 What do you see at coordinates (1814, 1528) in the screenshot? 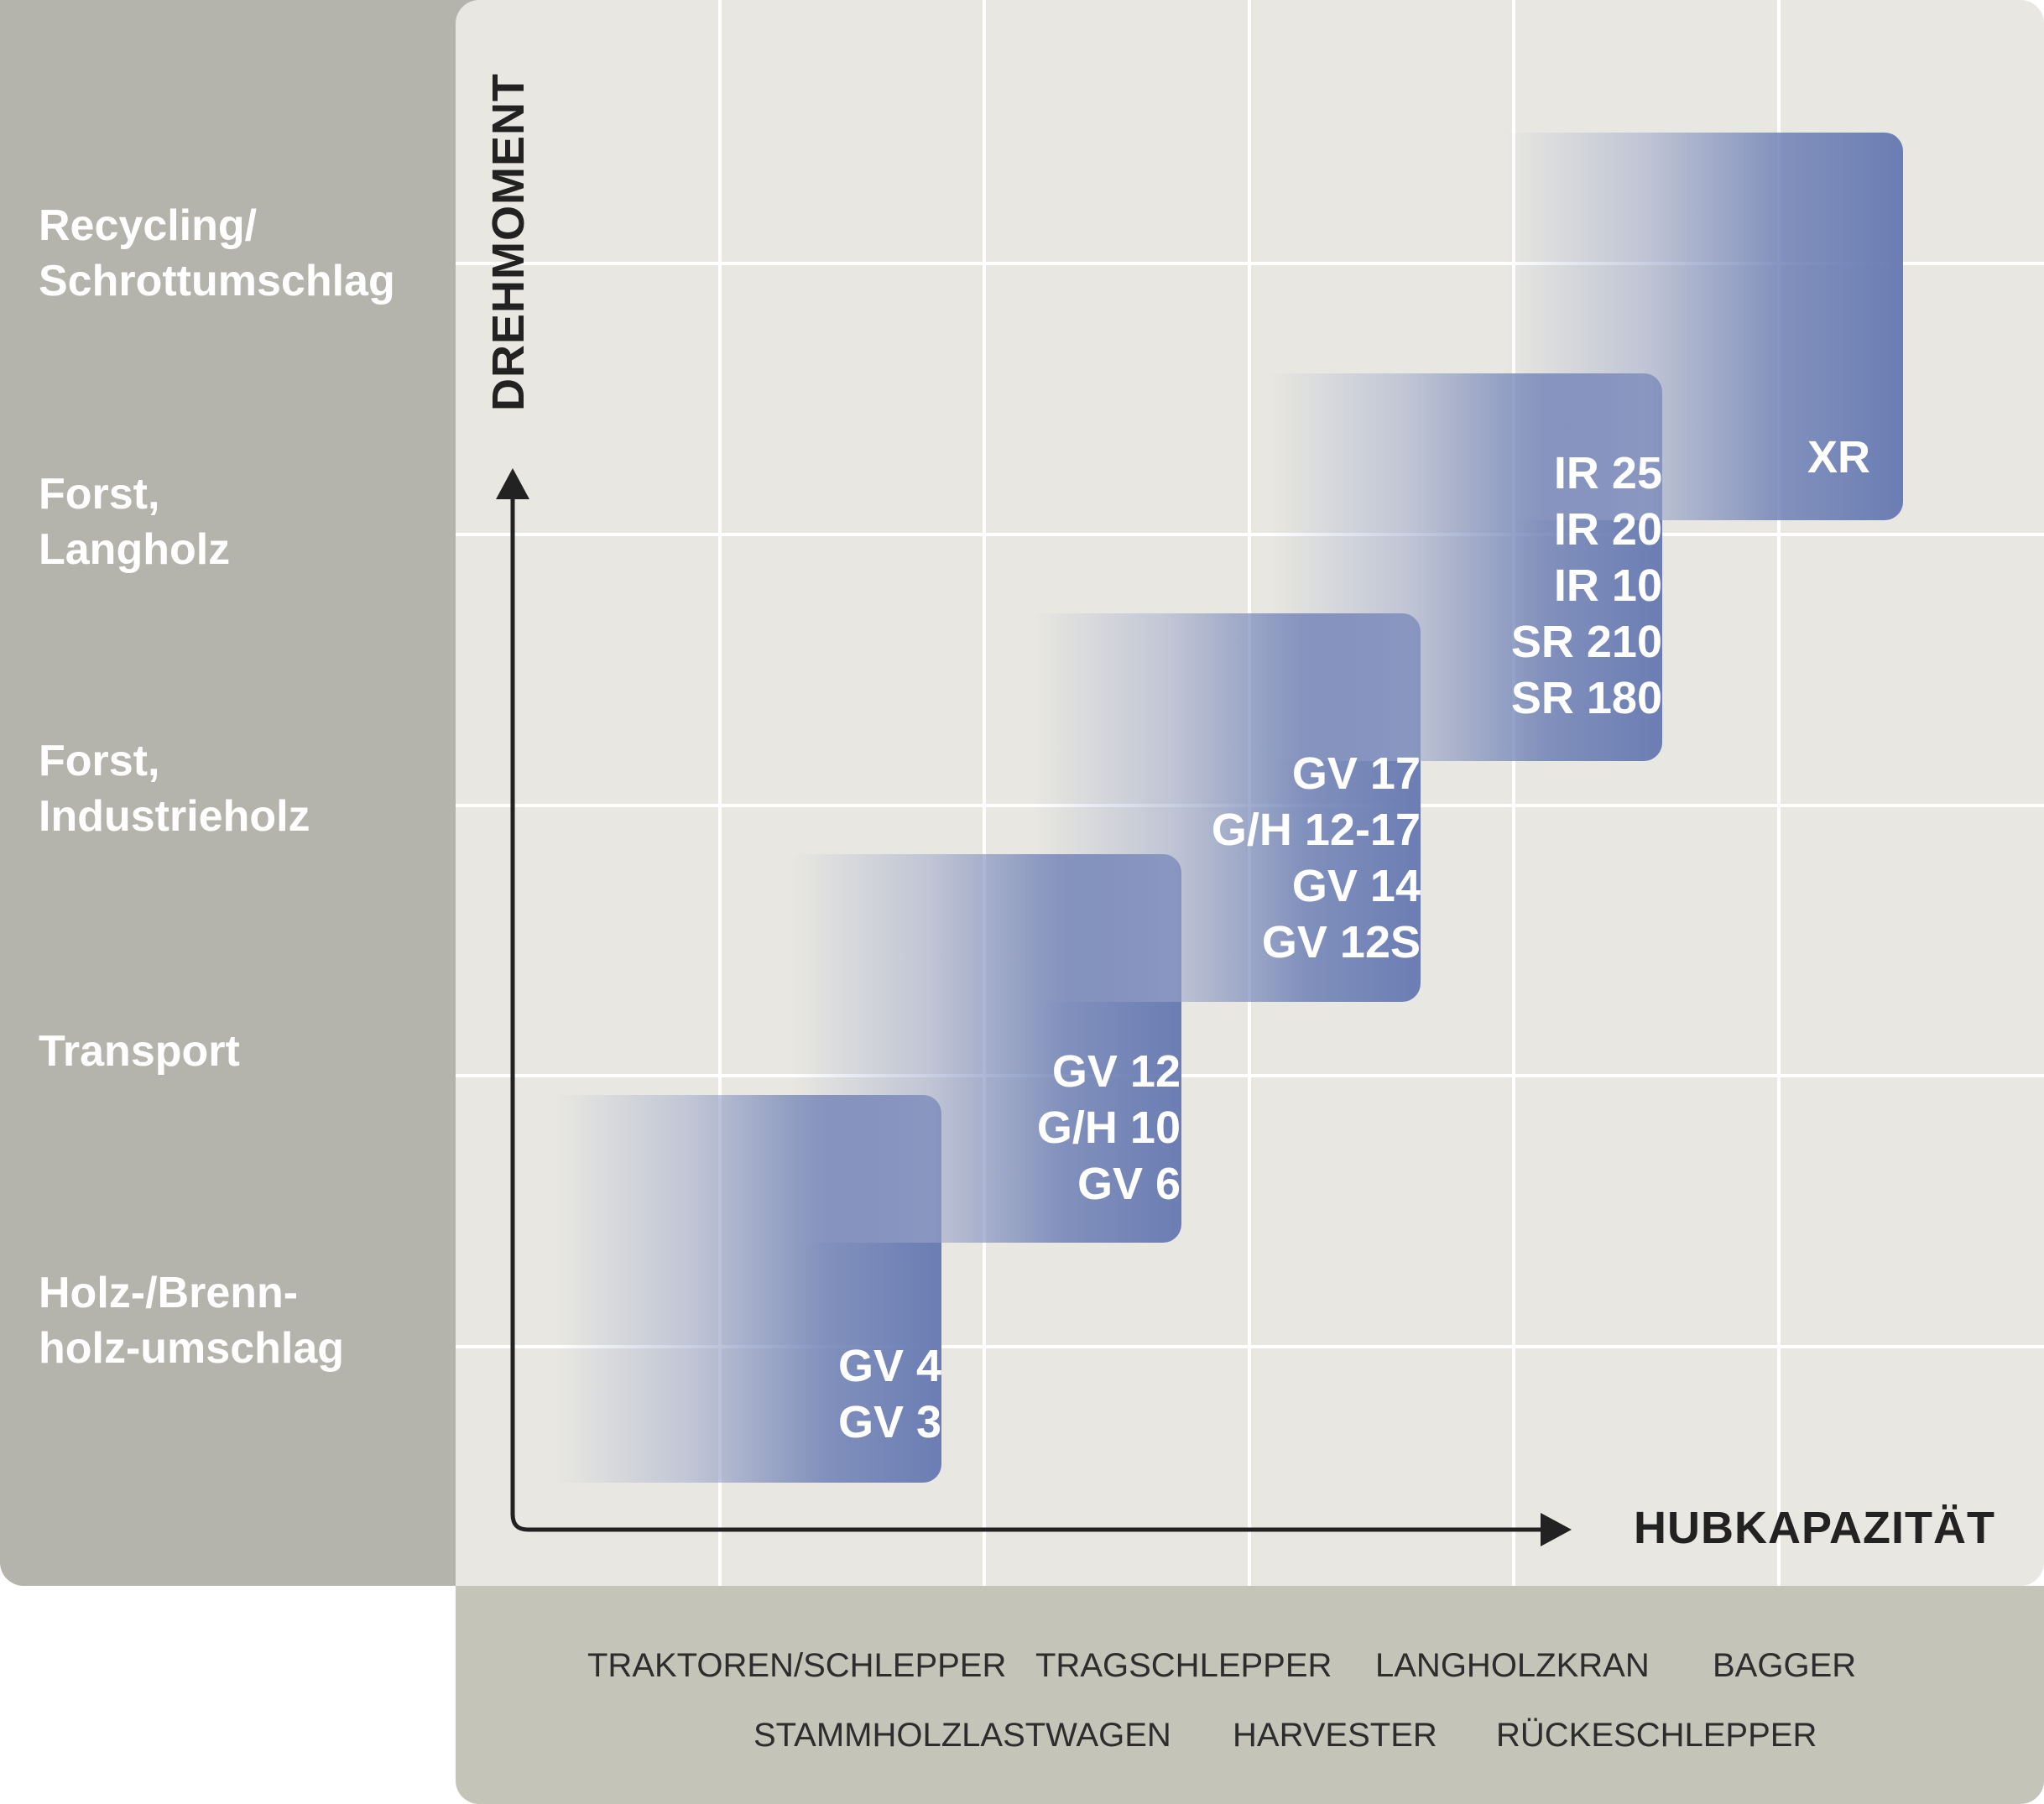
I see `x-axis-label: HUBKAPAZITÄT` at bounding box center [1814, 1528].